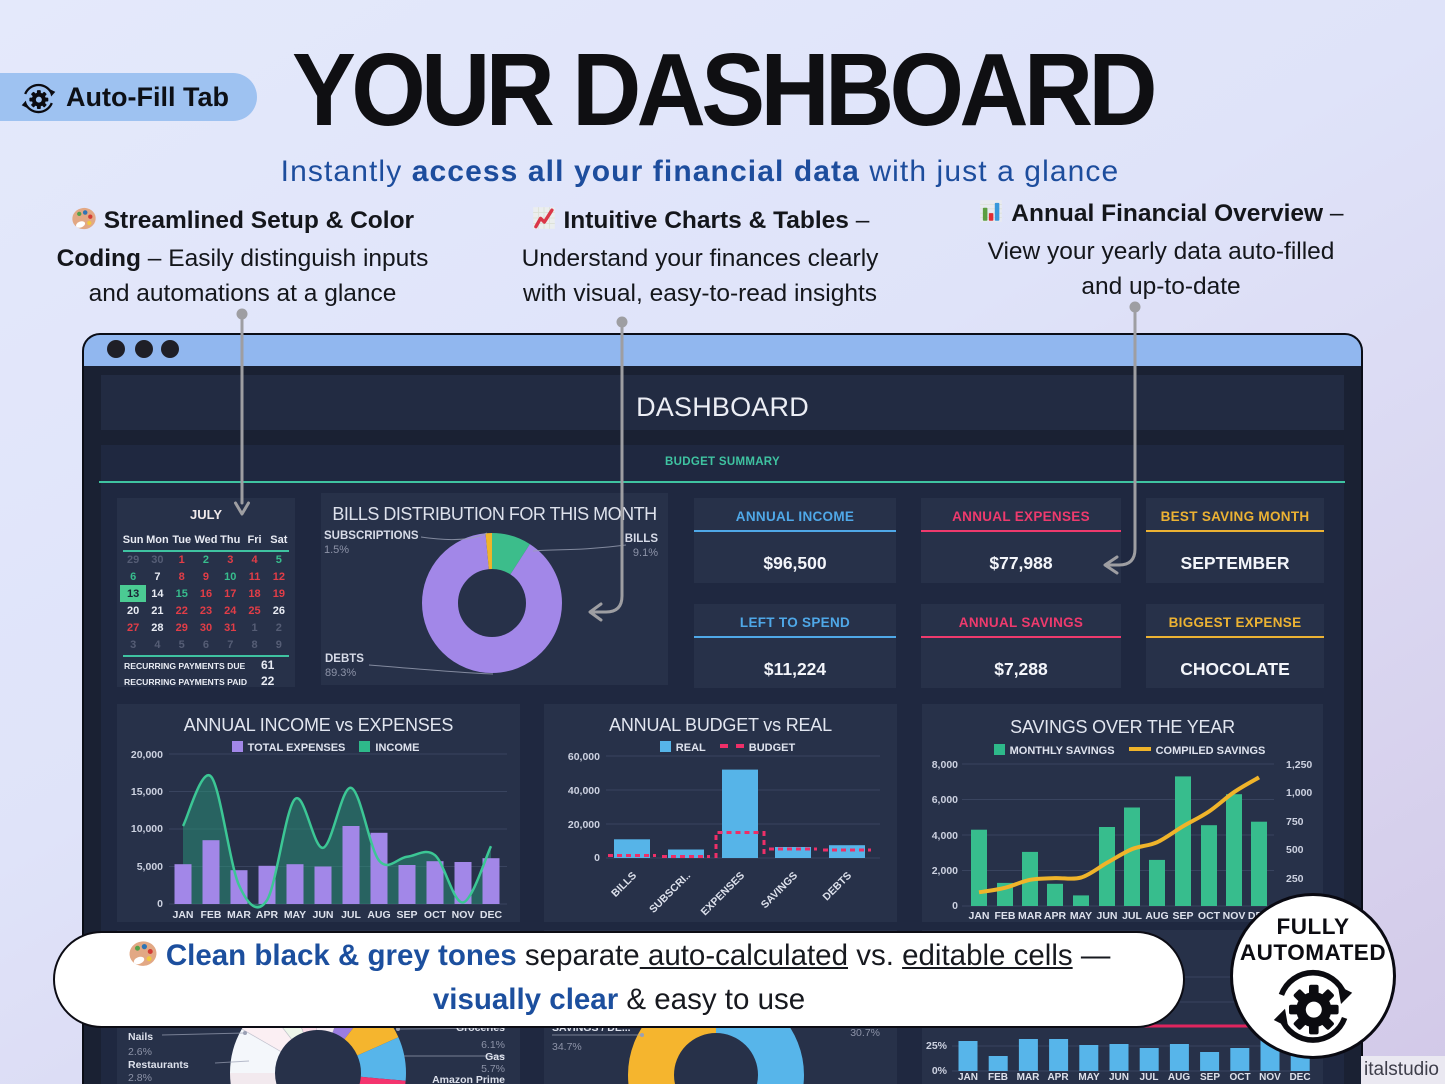  I want to click on svg-text: 40,000, so click(584, 791).